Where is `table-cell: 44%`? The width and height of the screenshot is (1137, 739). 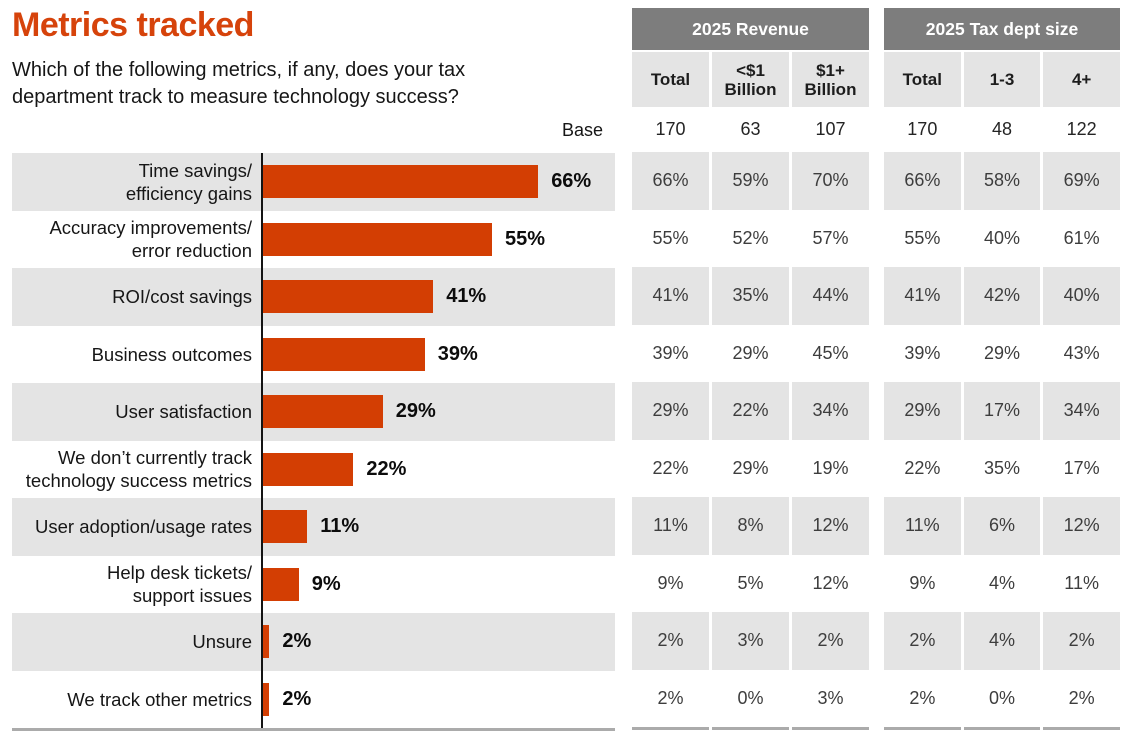 table-cell: 44% is located at coordinates (830, 296).